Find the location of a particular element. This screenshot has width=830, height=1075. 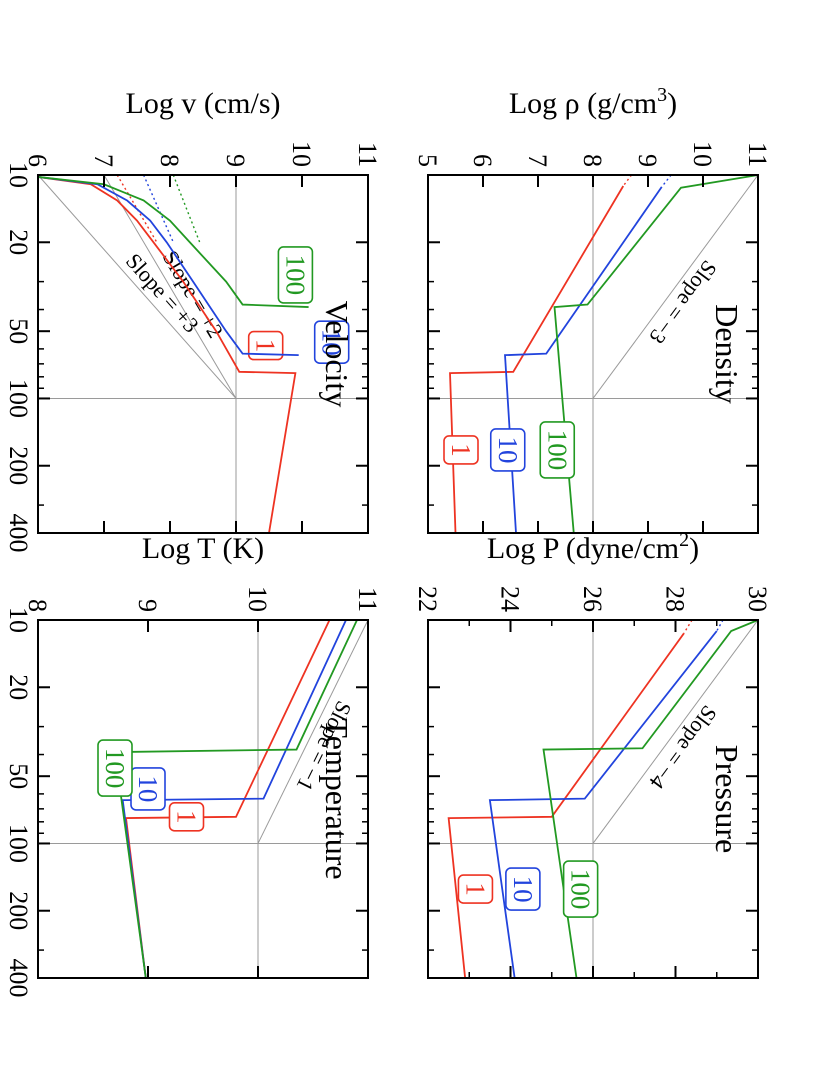

temperature-xtick-label-20: 20 is located at coordinates (18, 687).